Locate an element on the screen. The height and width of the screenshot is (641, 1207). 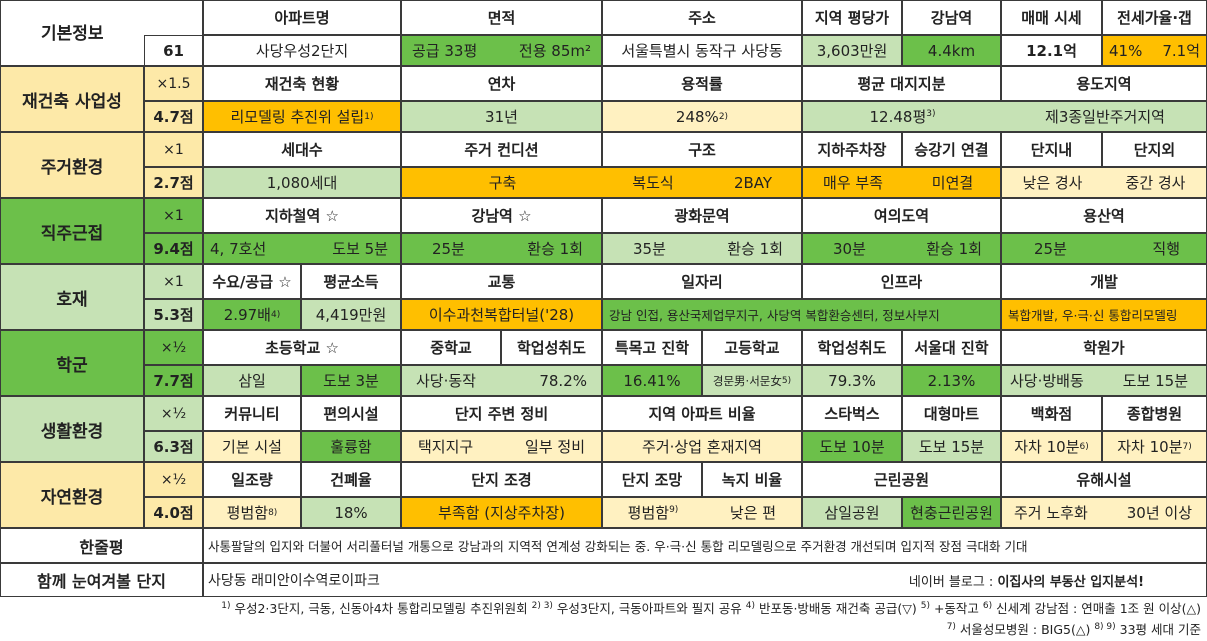
blog-name: 이집사의 부동산 입지분석! is located at coordinates (1070, 582).